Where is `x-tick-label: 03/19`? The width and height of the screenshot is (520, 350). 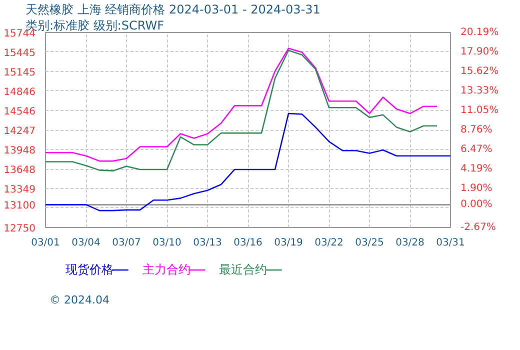
x-tick-label: 03/19 is located at coordinates (288, 243).